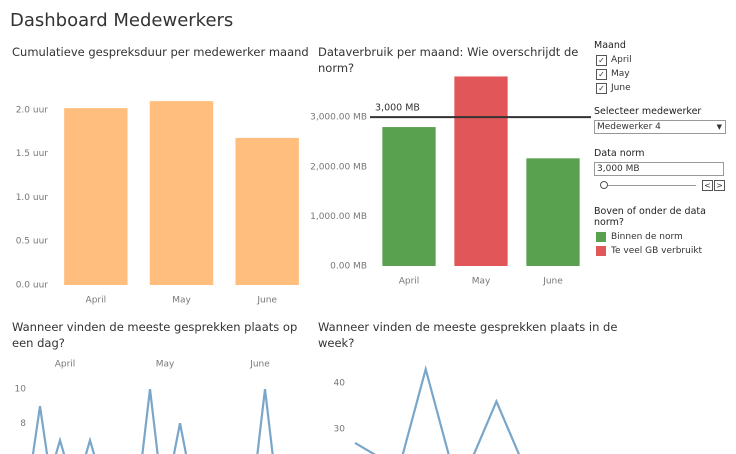  Describe the element at coordinates (23, 424) in the screenshot. I see `y-tick-label: 8` at that location.